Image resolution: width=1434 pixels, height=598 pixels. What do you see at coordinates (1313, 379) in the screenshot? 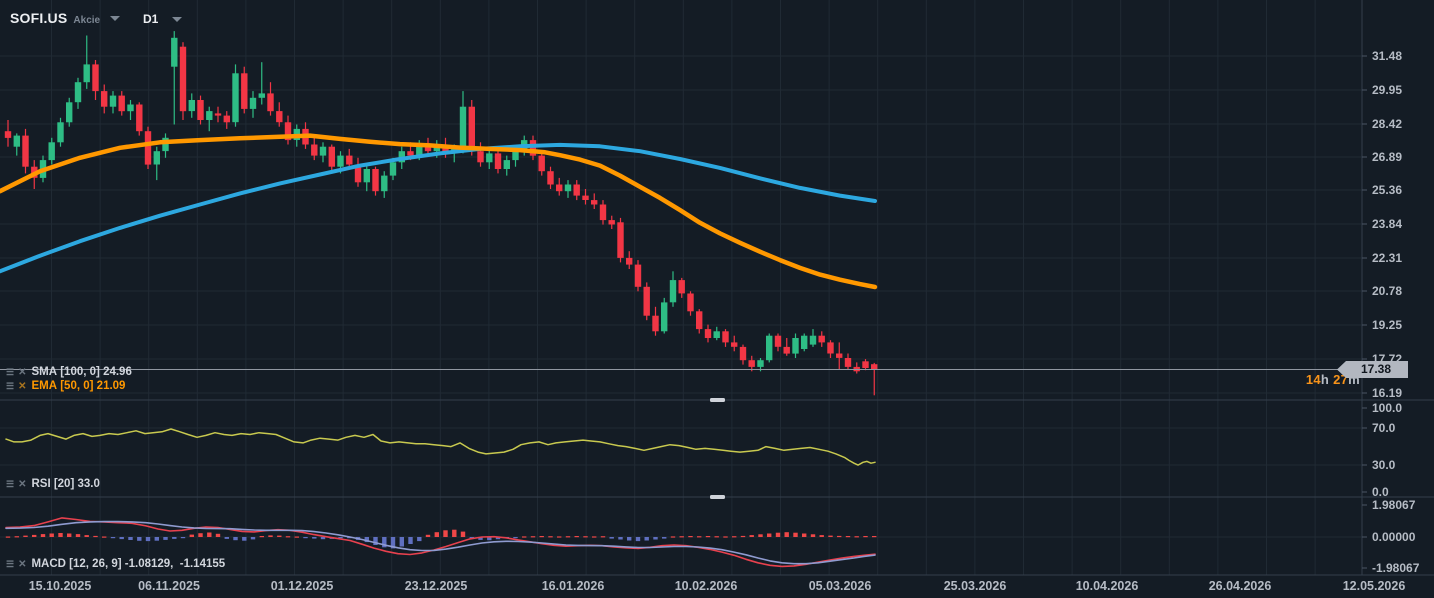
I see `countdown-hours: 14` at bounding box center [1313, 379].